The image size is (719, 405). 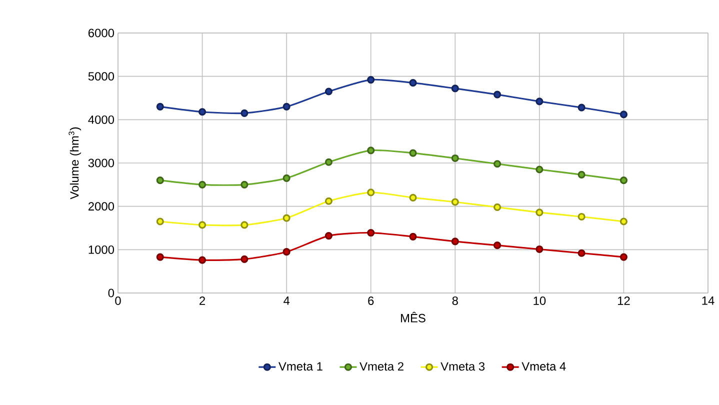 I want to click on legend-label: Vmeta 1, so click(x=300, y=366).